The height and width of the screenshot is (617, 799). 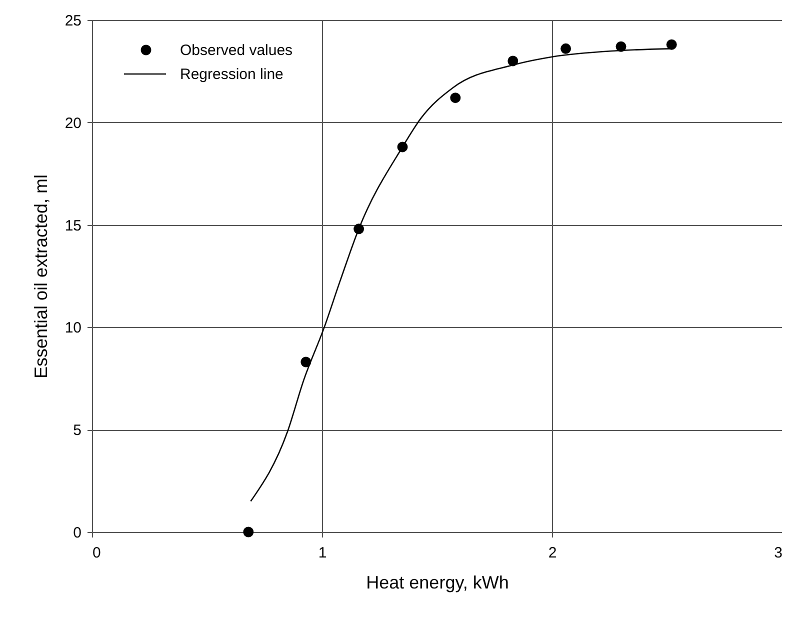 I want to click on y-tick-label: 10, so click(x=73, y=328).